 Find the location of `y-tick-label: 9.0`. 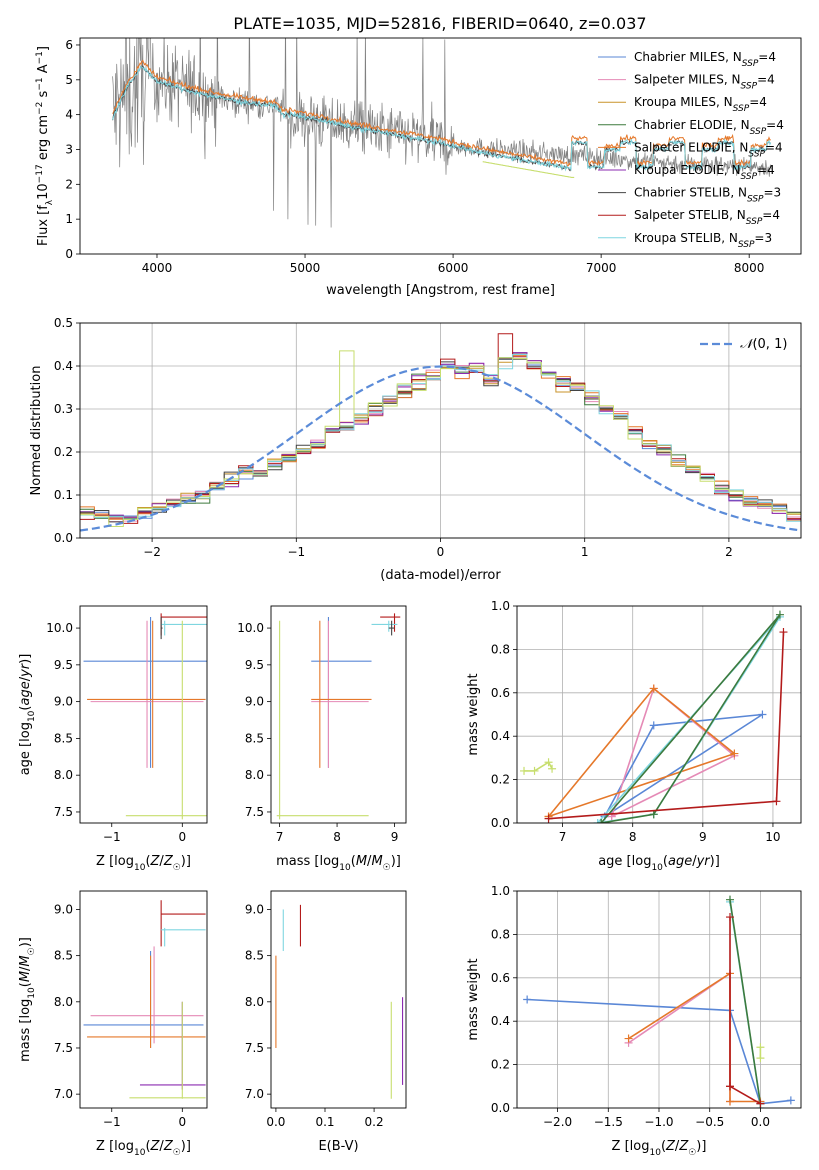

y-tick-label: 9.0 is located at coordinates (63, 909).